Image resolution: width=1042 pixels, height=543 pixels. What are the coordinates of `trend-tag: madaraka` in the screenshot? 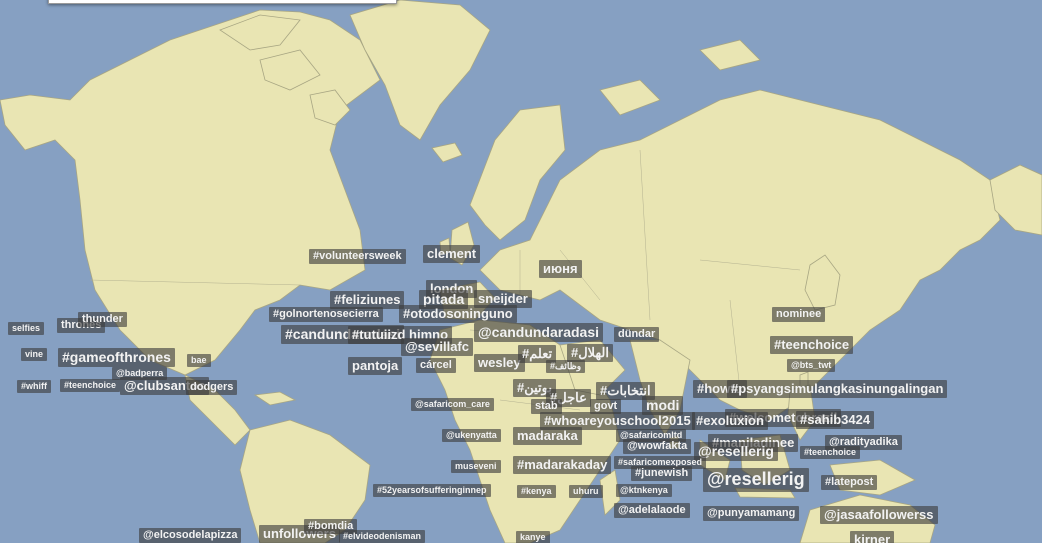 It's located at (547, 436).